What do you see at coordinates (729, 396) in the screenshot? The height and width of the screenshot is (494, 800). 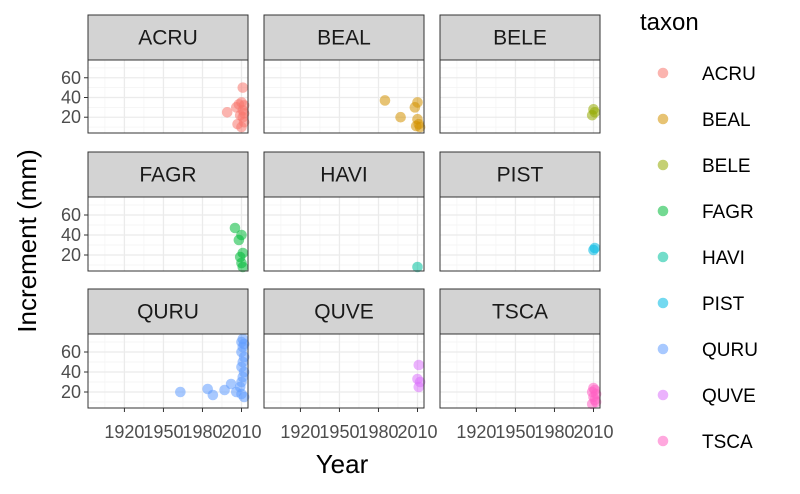 I see `legend-label: QUVE` at bounding box center [729, 396].